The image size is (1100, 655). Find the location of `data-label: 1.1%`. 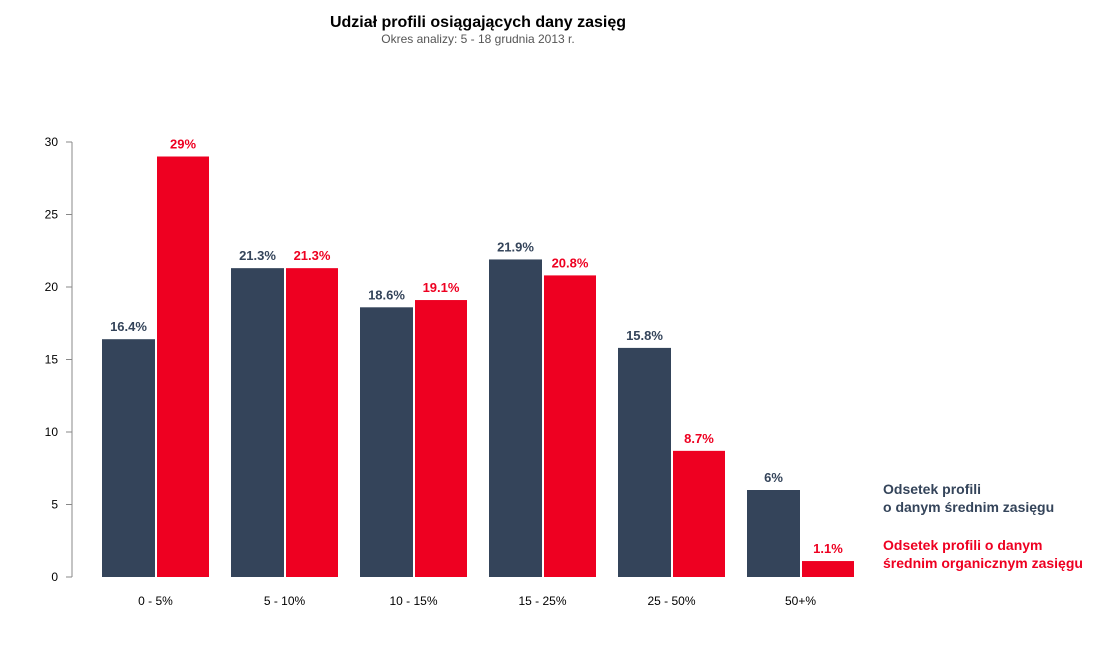

data-label: 1.1% is located at coordinates (828, 548).